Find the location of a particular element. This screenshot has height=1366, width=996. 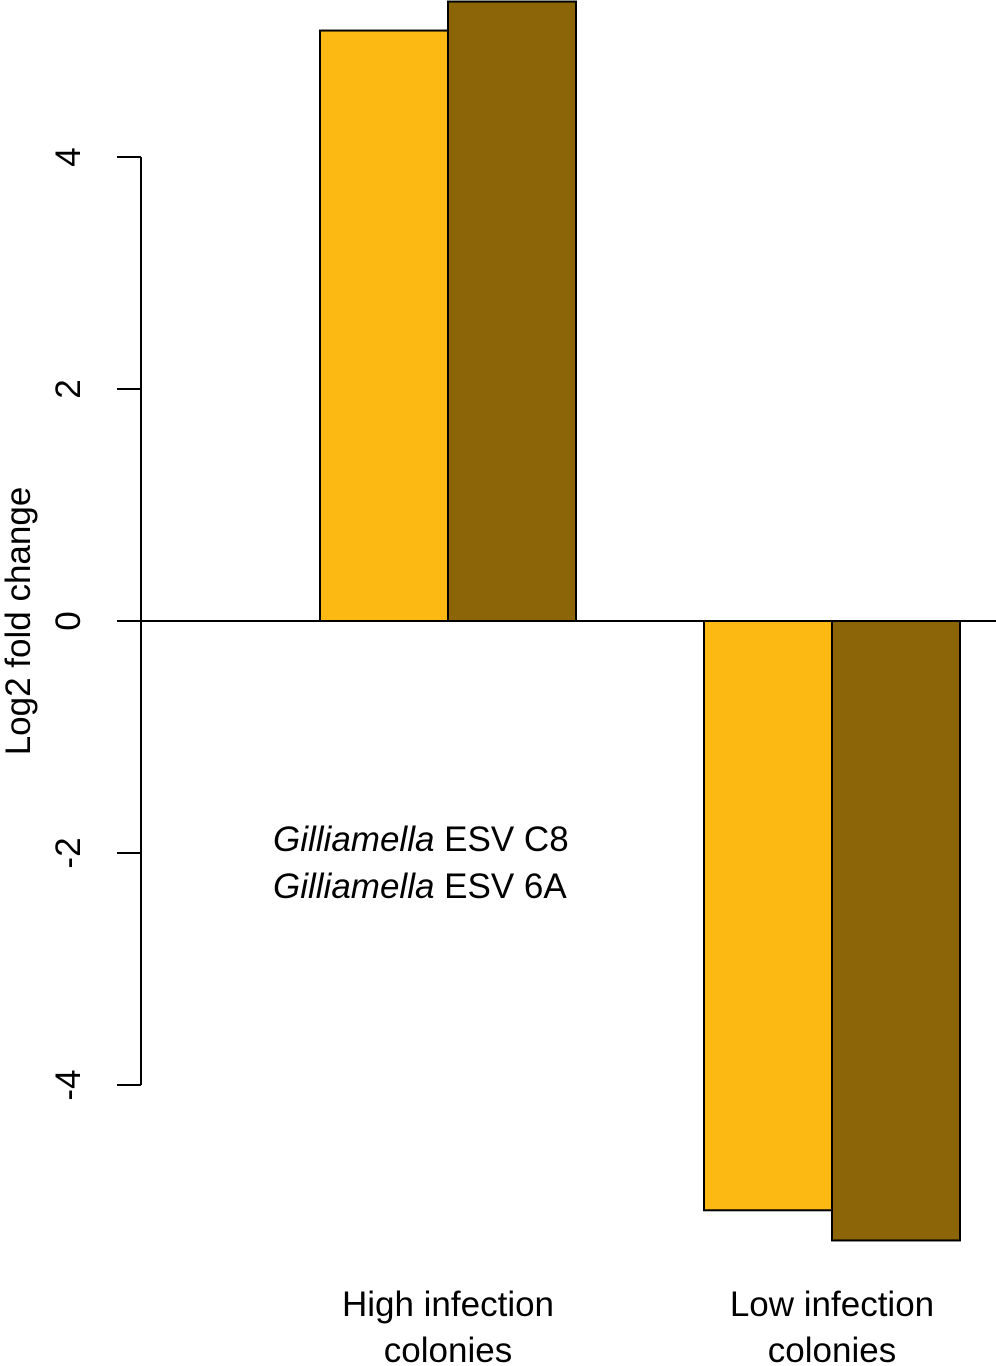

legend-entry: Gilliamella ESV 6A is located at coordinates (420, 886).